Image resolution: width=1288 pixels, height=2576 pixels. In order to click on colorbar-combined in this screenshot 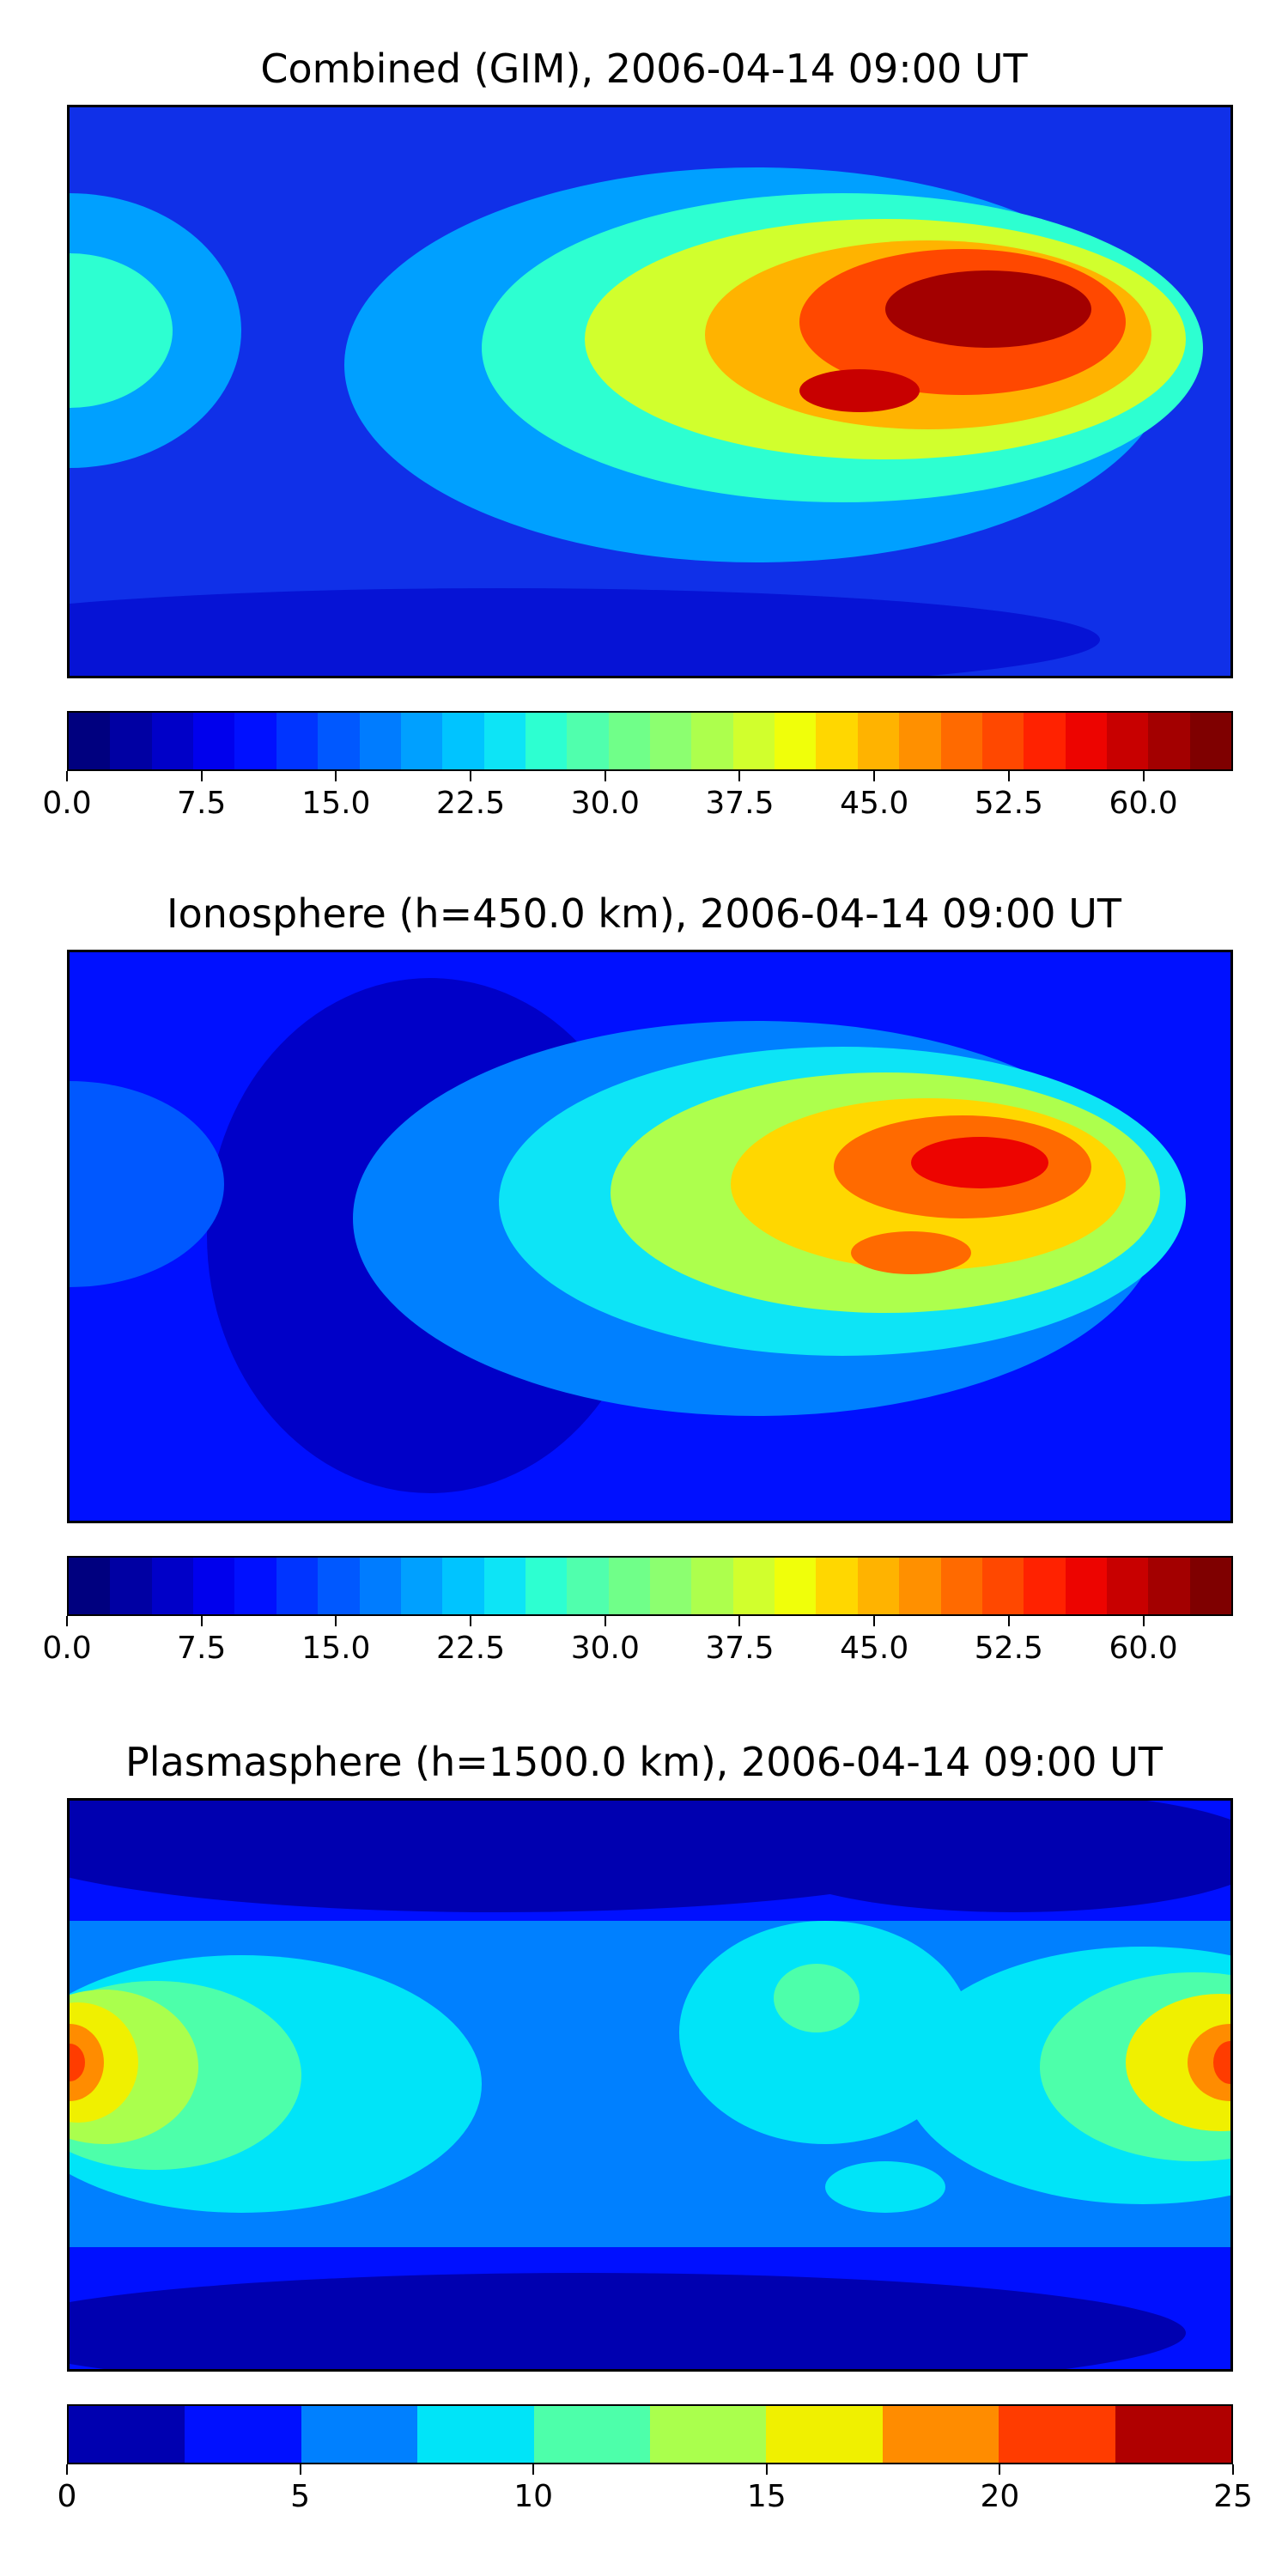, I will do `click(650, 741)`.